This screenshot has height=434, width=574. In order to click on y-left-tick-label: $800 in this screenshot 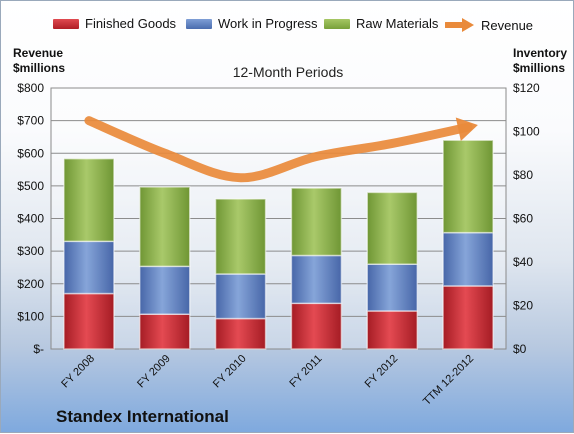, I will do `click(30, 88)`.